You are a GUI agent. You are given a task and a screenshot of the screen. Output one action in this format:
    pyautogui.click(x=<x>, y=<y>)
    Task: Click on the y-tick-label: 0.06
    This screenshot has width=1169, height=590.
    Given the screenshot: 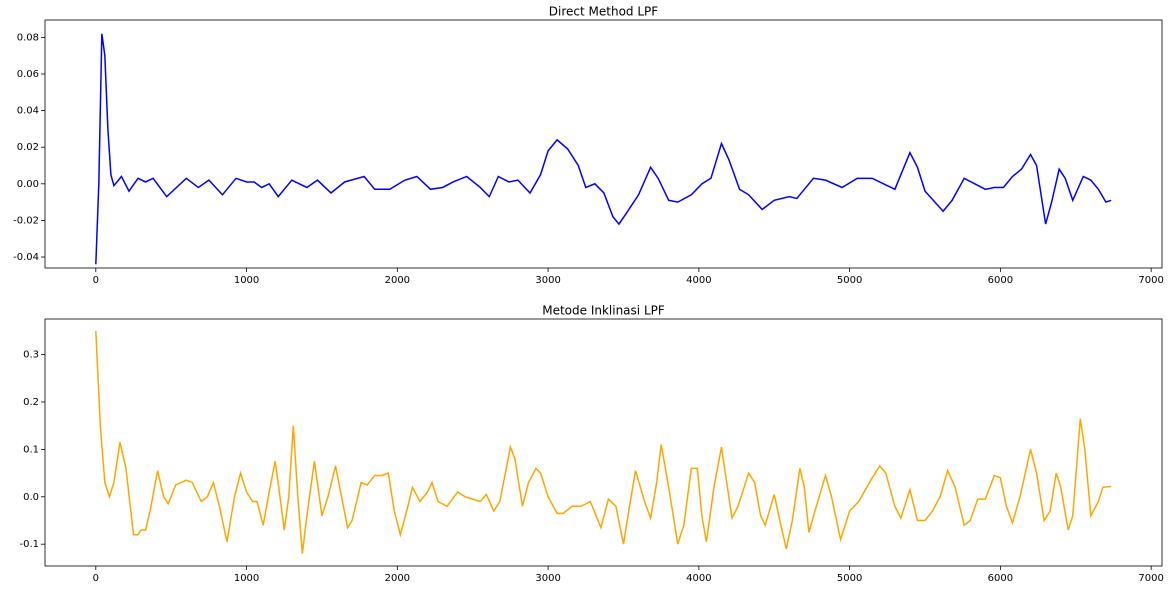 What is the action you would take?
    pyautogui.click(x=28, y=74)
    